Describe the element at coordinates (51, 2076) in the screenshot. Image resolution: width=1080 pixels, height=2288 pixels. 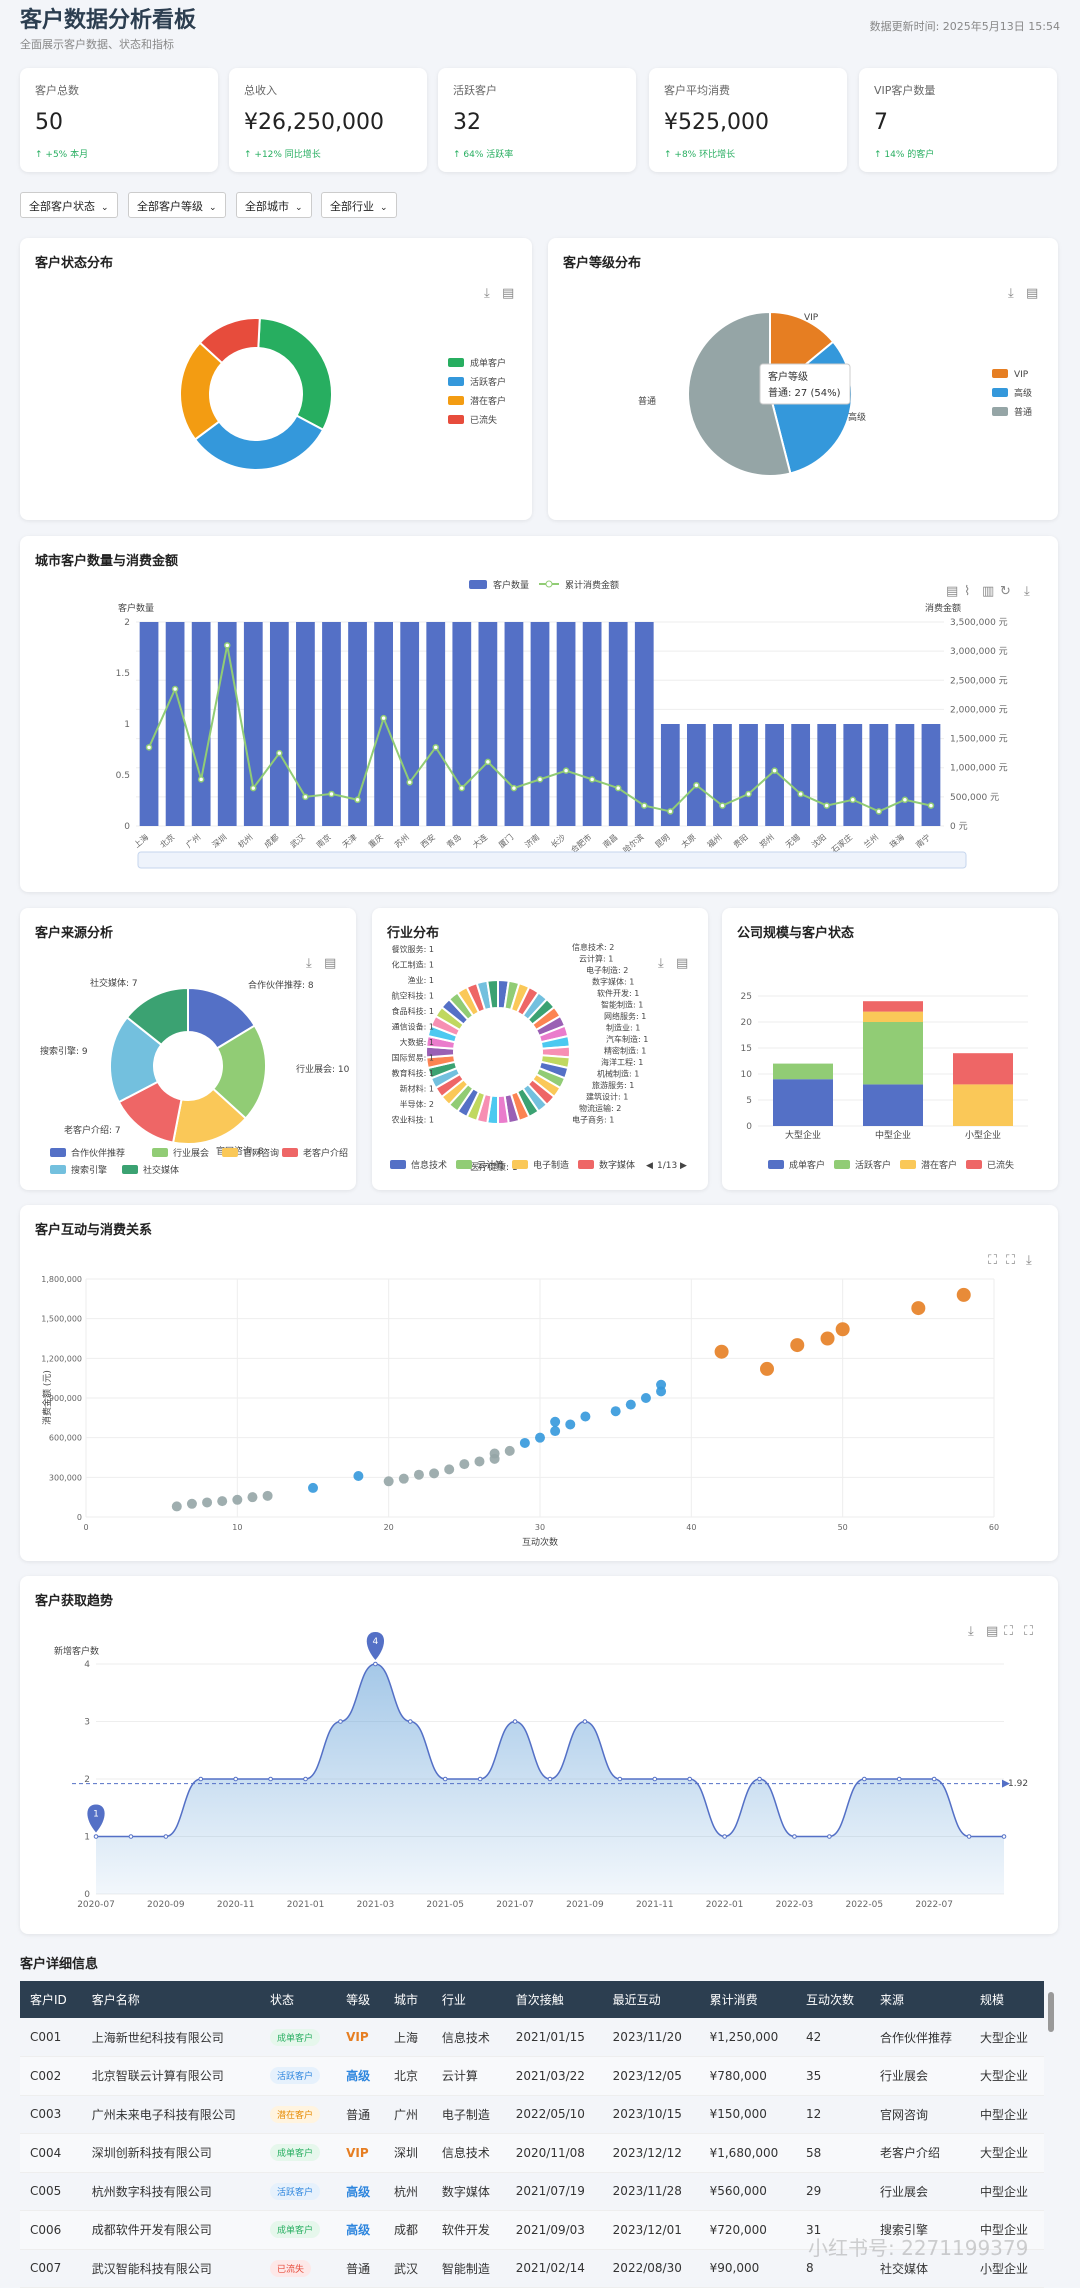
I see `table-cell: C002` at that location.